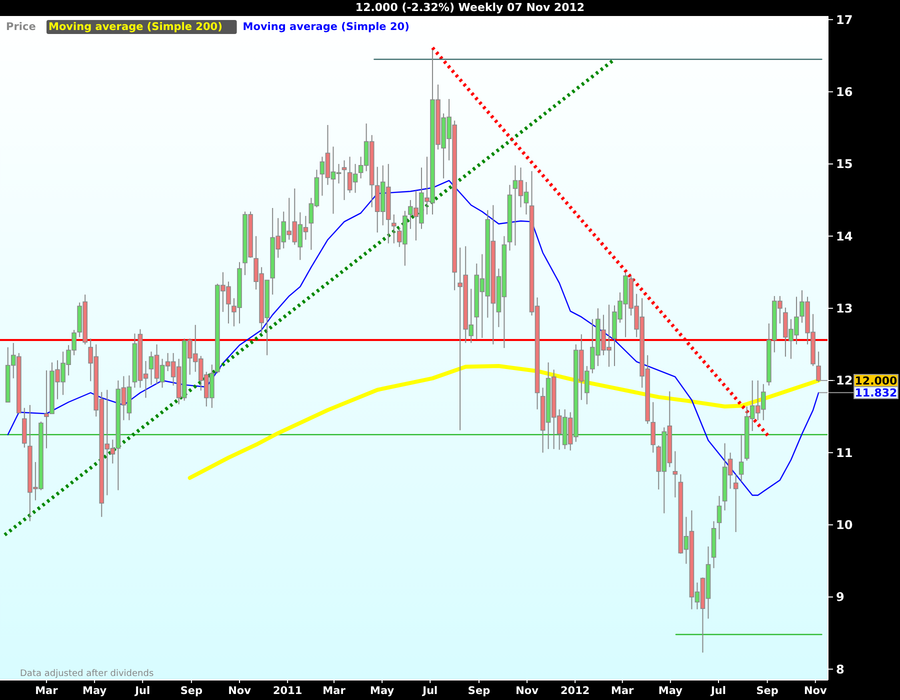 This screenshot has height=700, width=900. I want to click on x-tick-label: 2012, so click(575, 691).